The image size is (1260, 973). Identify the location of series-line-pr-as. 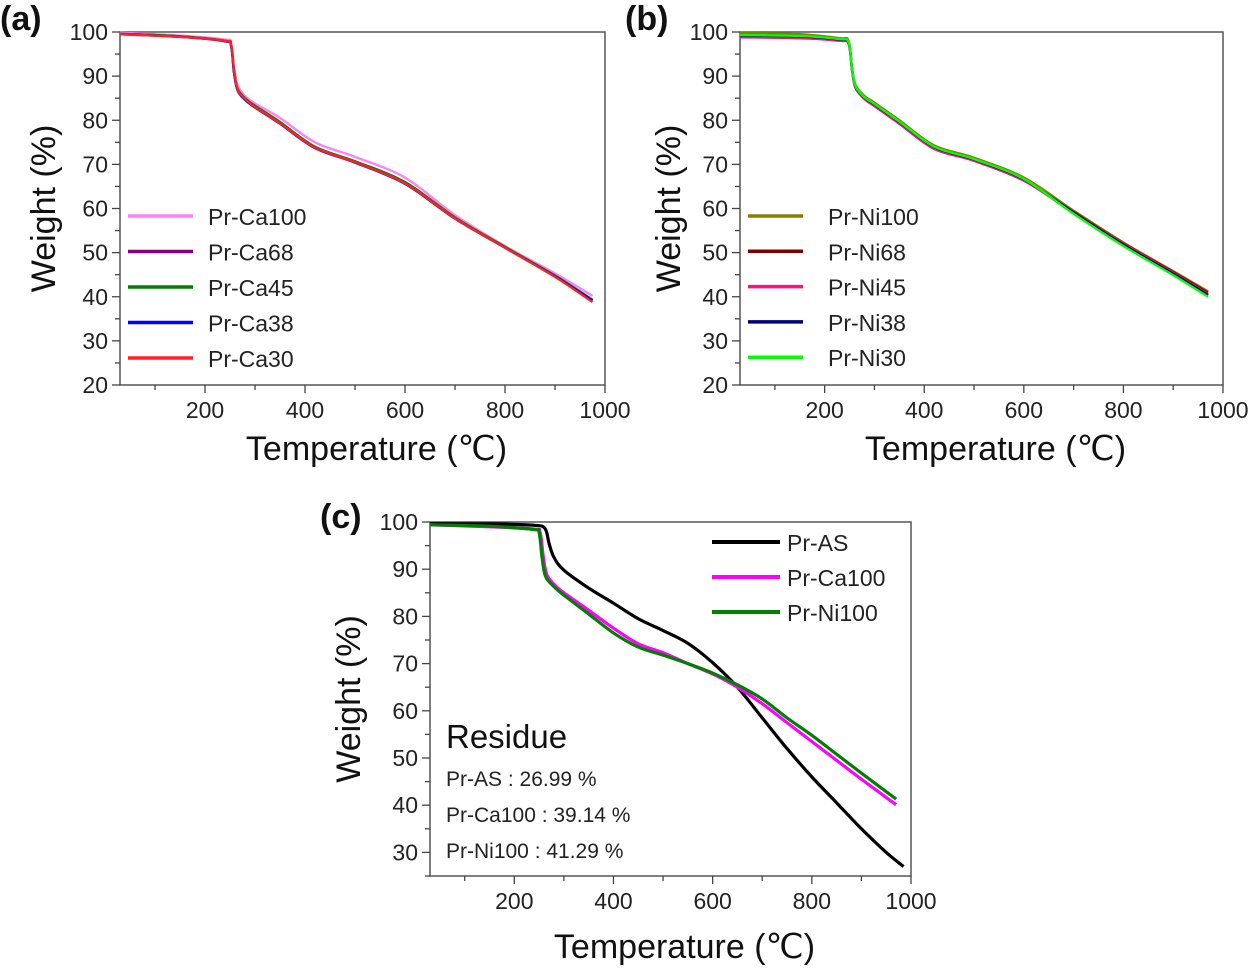
(667, 695).